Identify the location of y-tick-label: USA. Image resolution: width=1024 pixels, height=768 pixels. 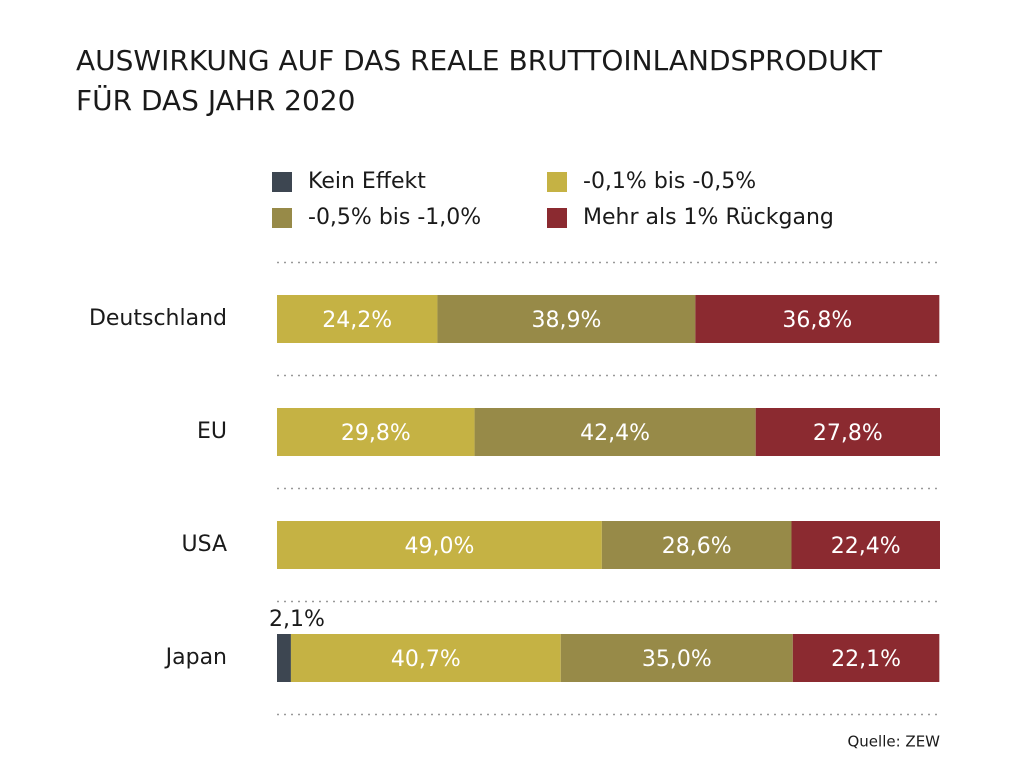
(204, 544).